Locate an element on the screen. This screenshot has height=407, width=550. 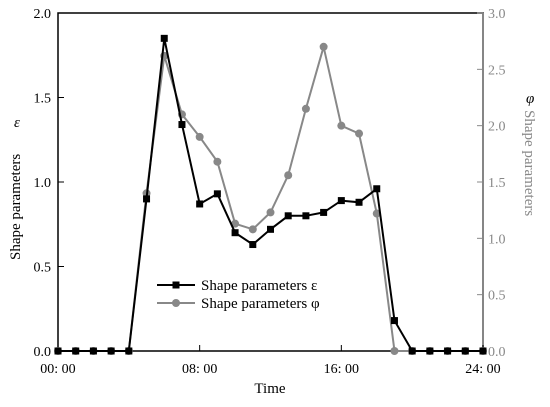
y-right-tick-label: 0.5 is located at coordinates (497, 296).